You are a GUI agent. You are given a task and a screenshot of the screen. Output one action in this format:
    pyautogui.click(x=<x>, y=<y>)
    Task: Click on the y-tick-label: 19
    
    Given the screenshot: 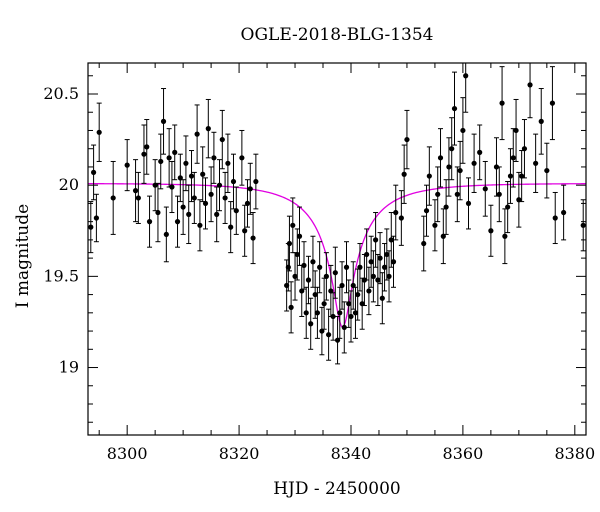 What is the action you would take?
    pyautogui.click(x=69, y=367)
    